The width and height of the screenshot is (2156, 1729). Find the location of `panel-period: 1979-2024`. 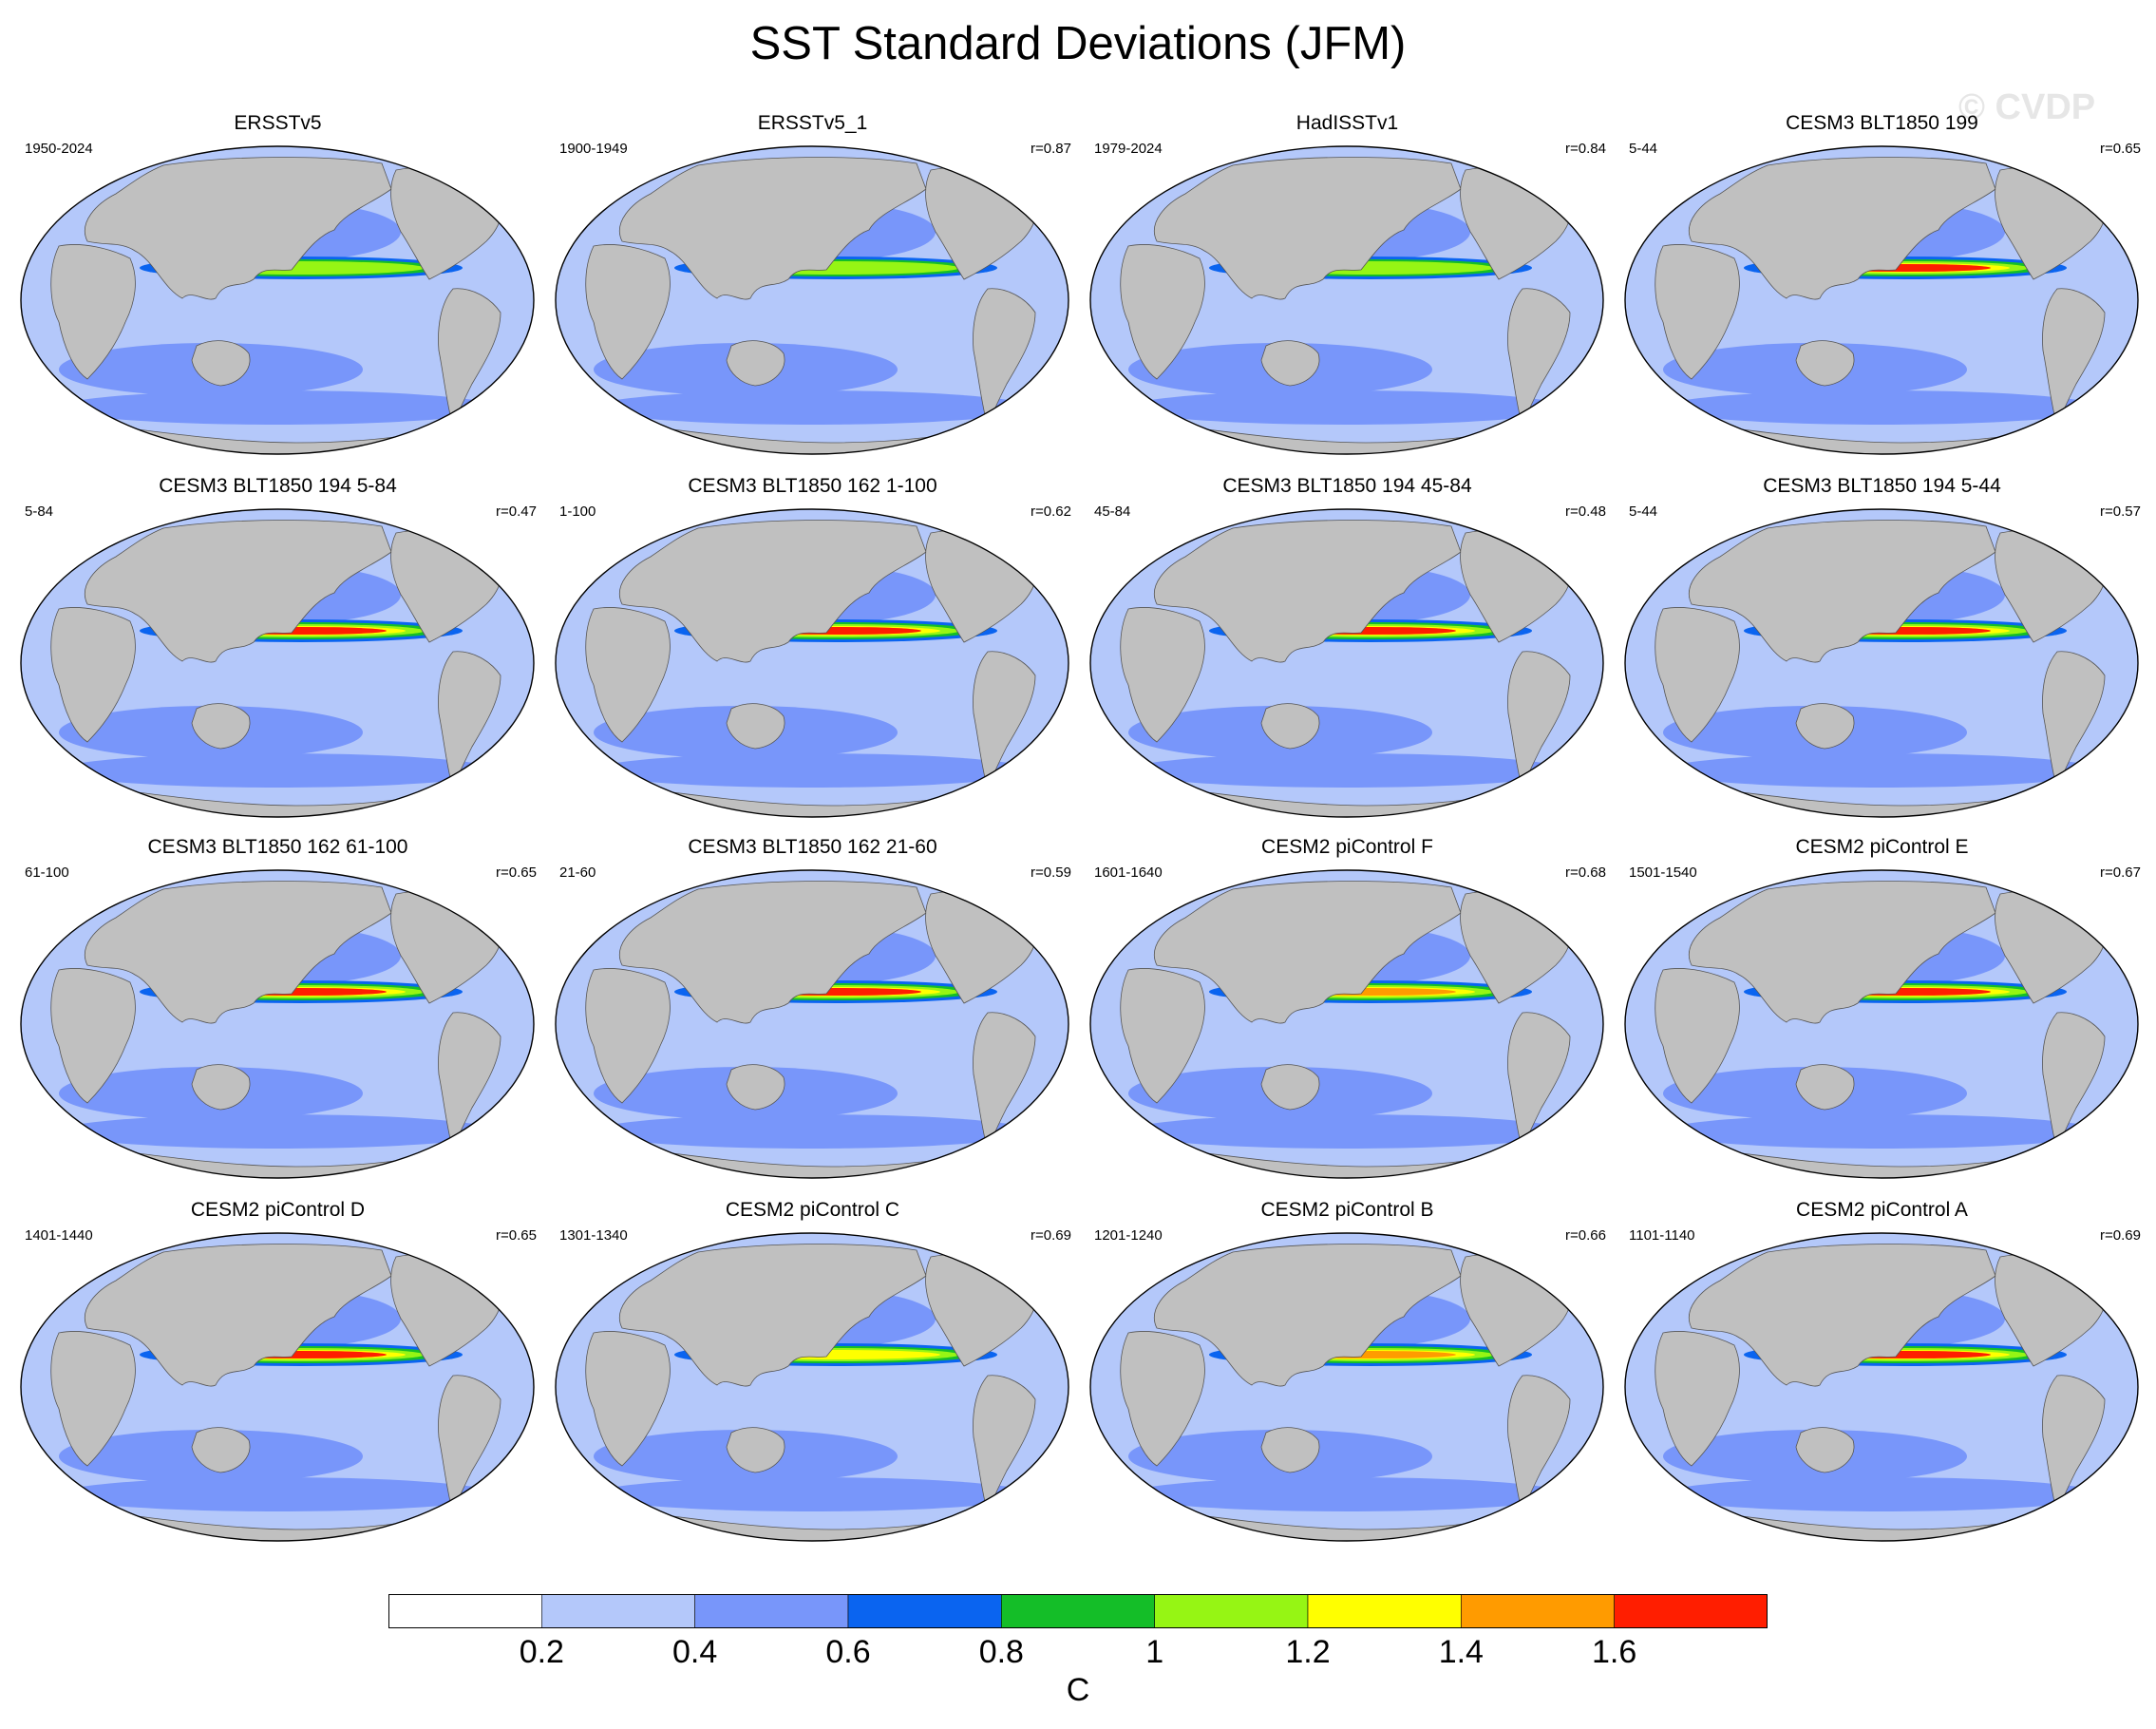

panel-period: 1979-2024 is located at coordinates (1129, 149).